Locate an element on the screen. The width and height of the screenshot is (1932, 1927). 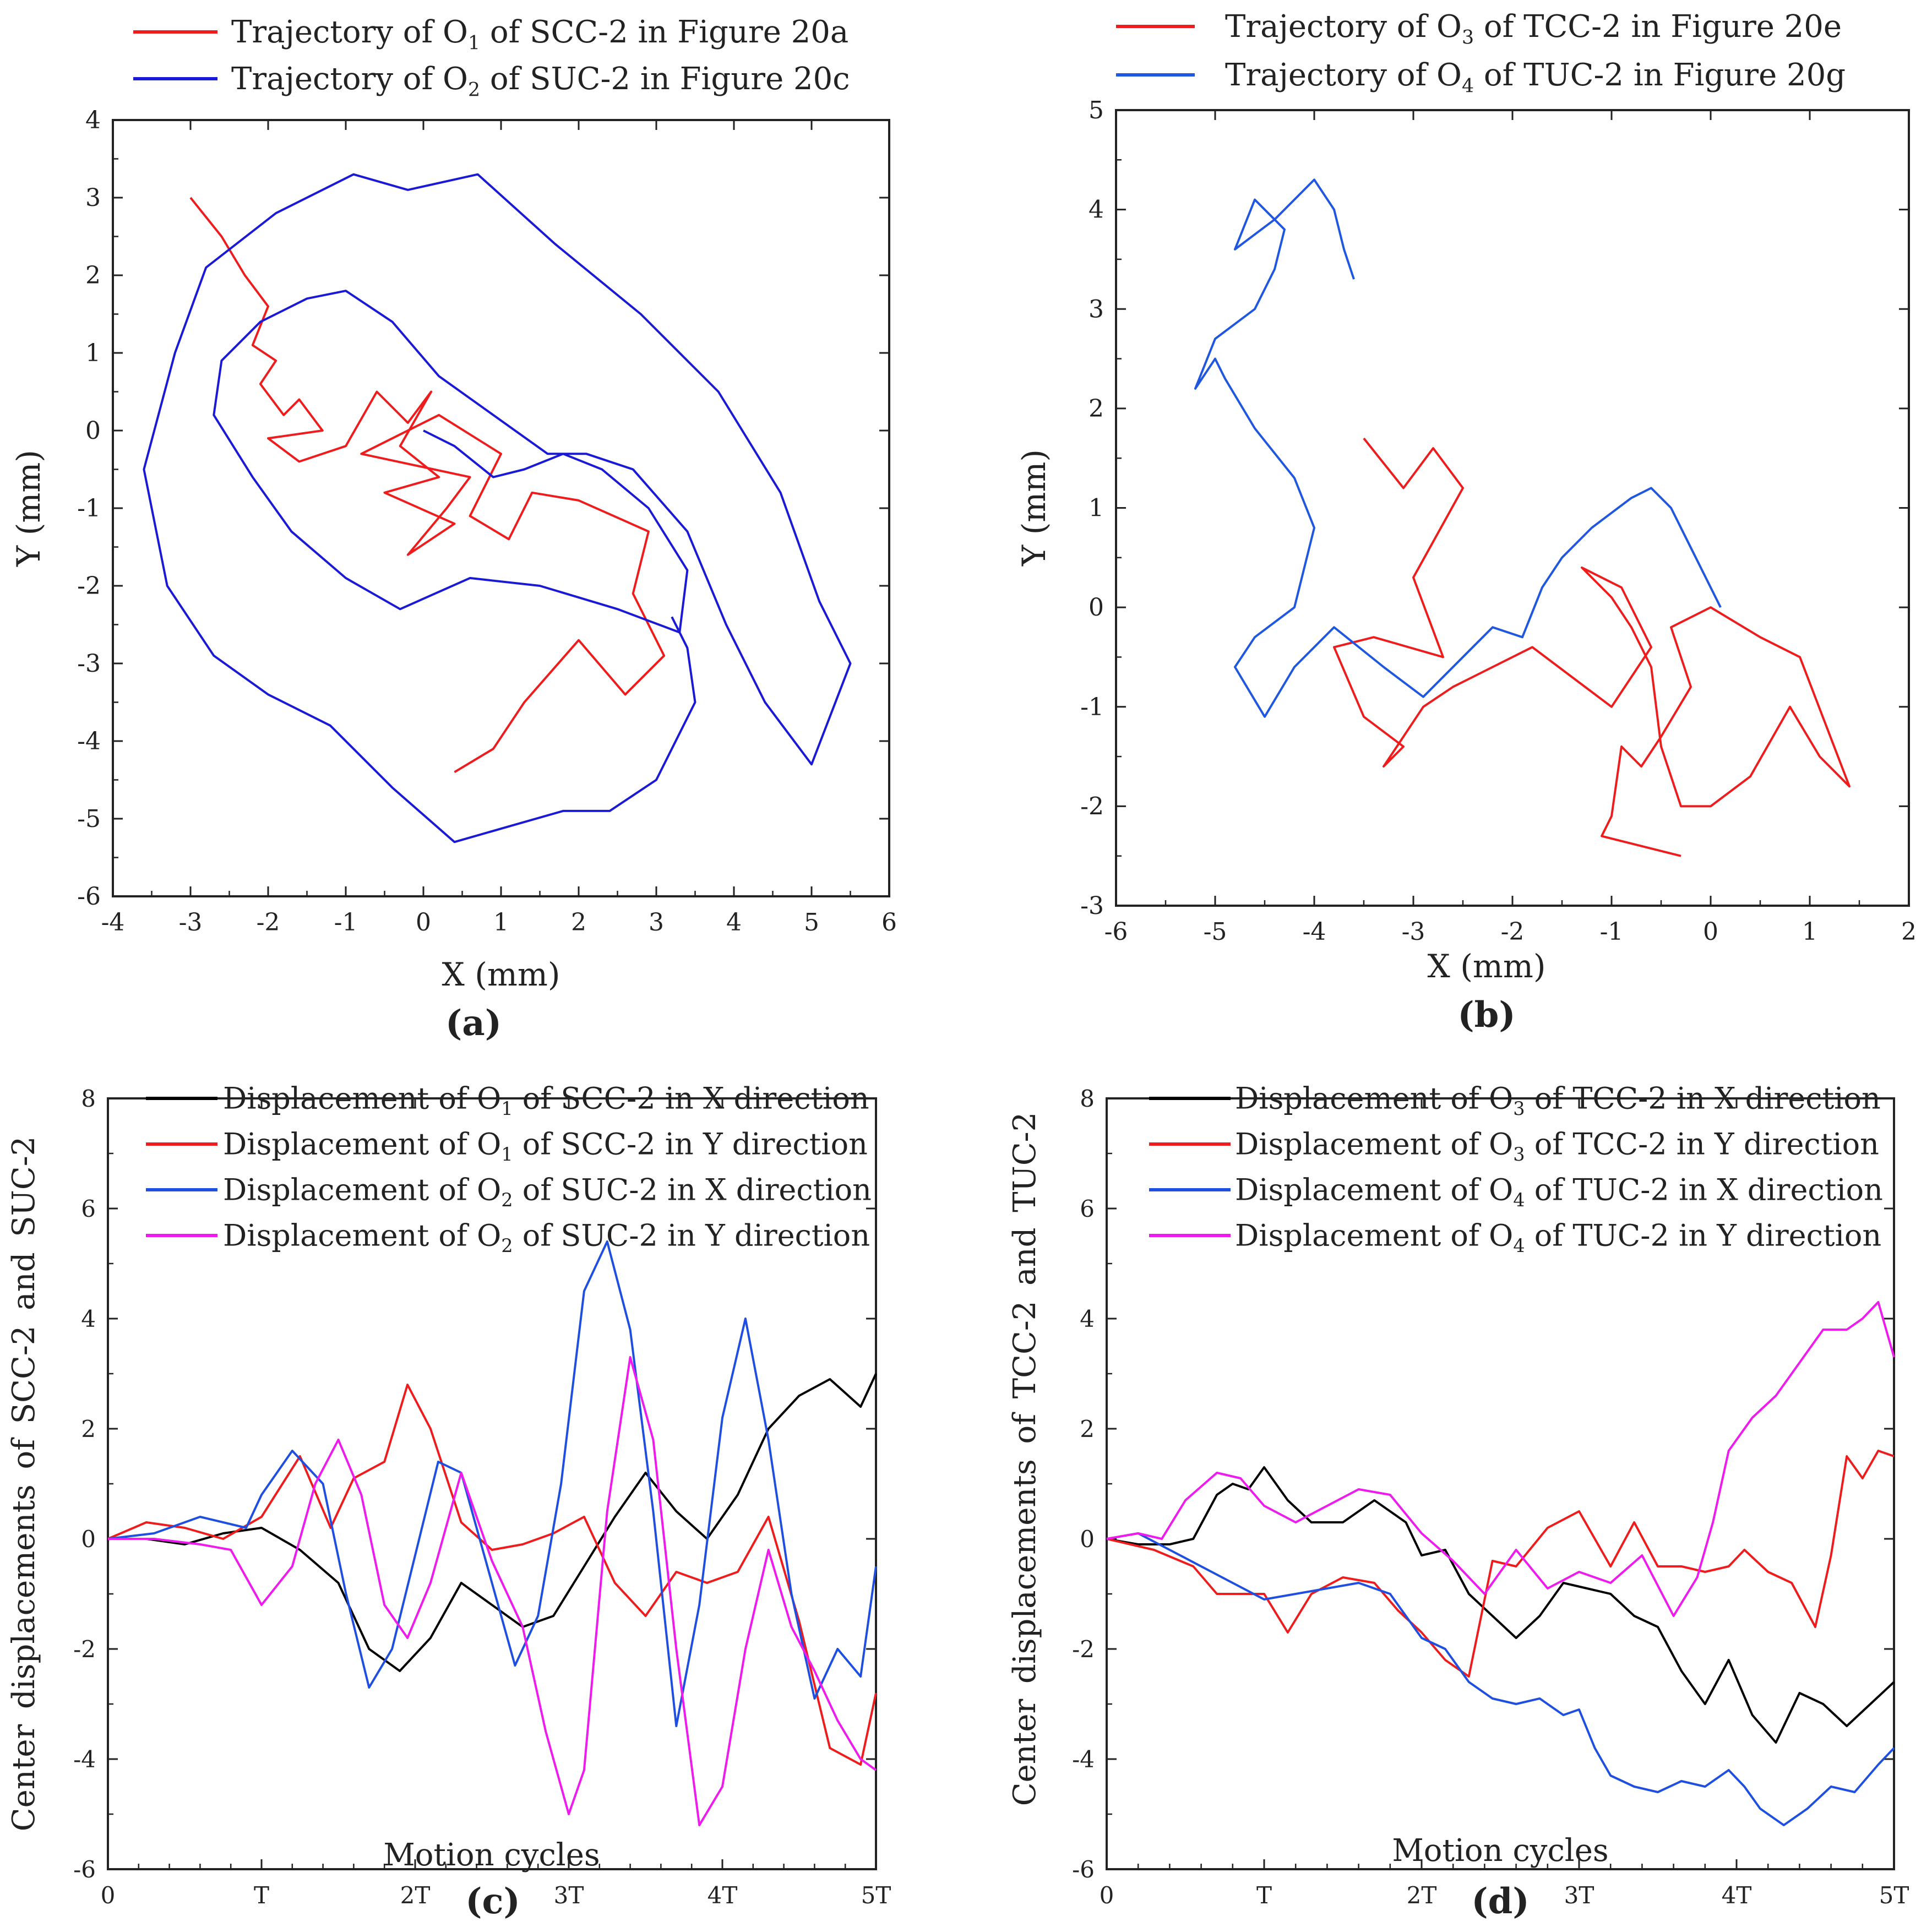
x-tick-label: 3T is located at coordinates (569, 1896).